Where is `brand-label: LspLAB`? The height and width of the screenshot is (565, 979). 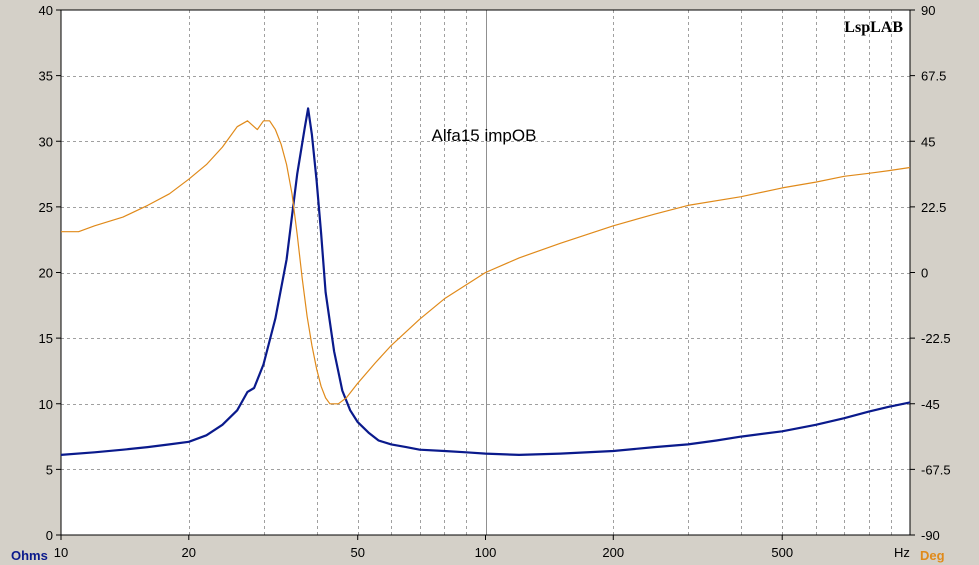
brand-label: LspLAB is located at coordinates (873, 27).